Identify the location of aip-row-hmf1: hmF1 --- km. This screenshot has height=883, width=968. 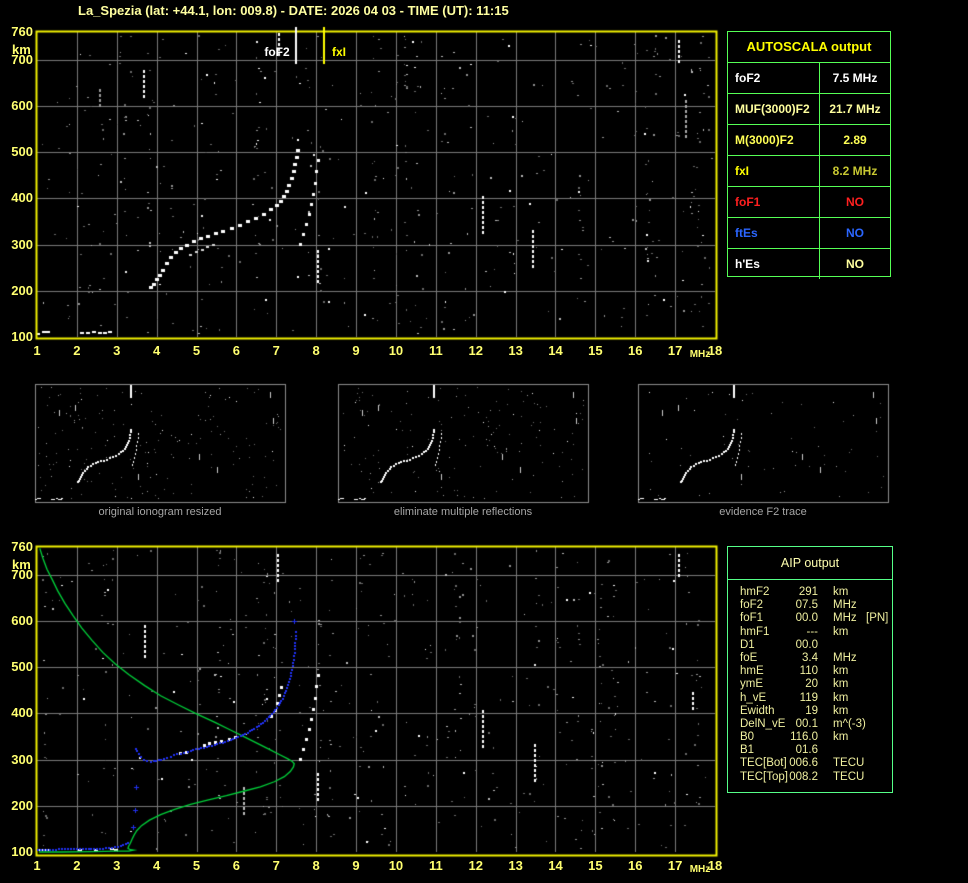
(810, 632).